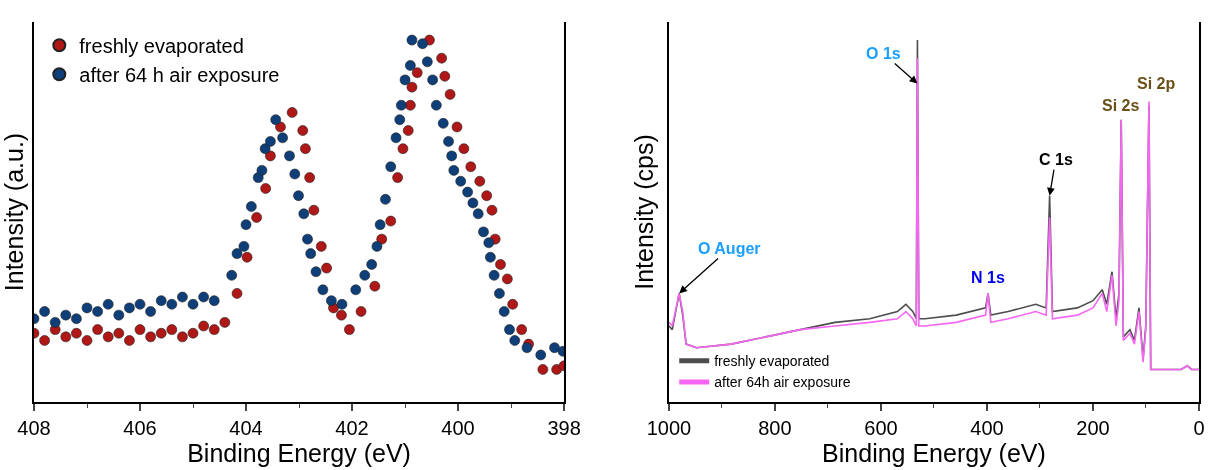  What do you see at coordinates (988, 277) in the screenshot?
I see `annotation: N 1s` at bounding box center [988, 277].